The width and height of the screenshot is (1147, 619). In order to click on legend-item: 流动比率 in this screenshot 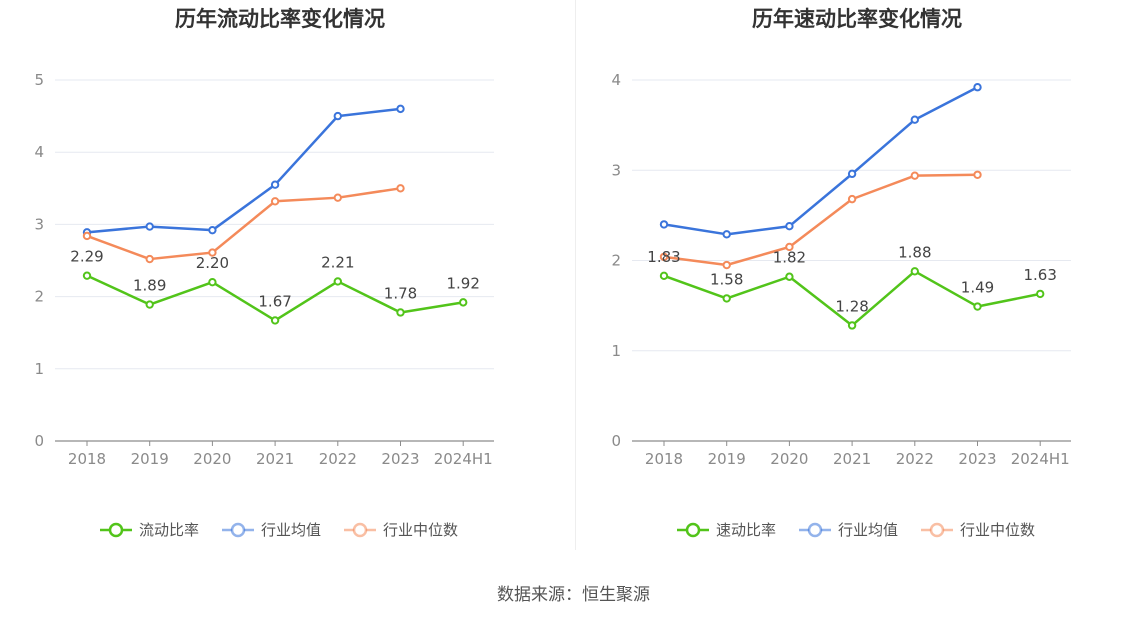, I will do `click(149, 530)`.